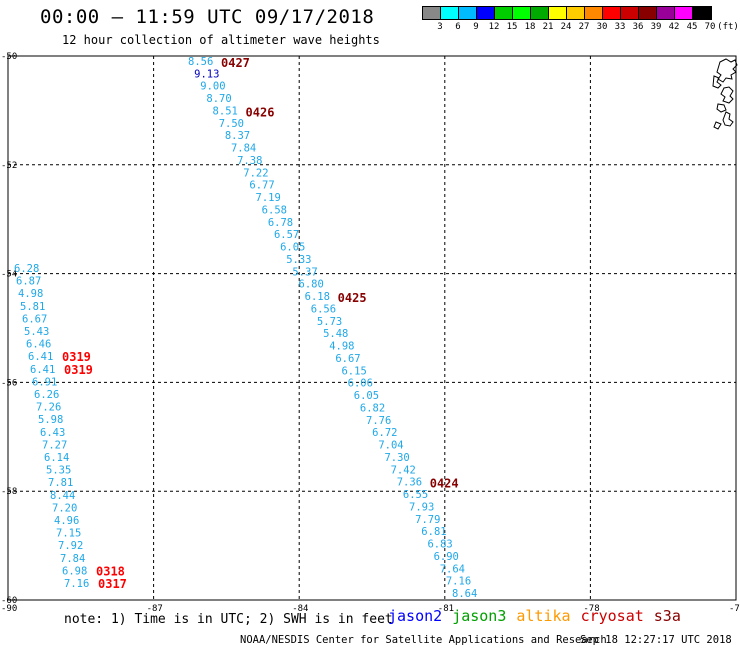 This screenshot has width=740, height=650. Describe the element at coordinates (548, 27) in the screenshot. I see `legend-label: 21` at that location.